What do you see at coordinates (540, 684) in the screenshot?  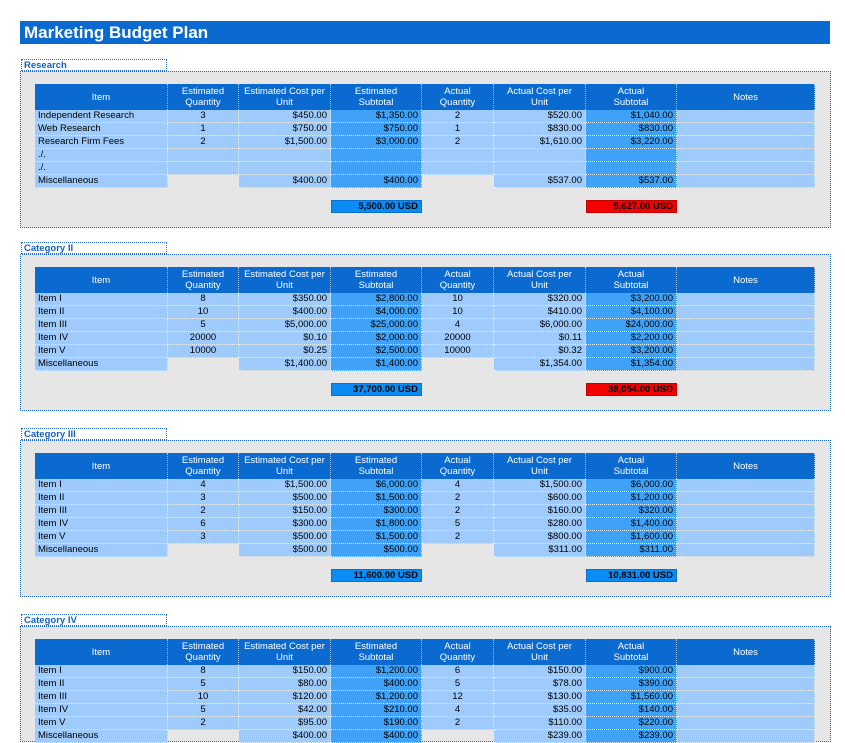 I see `table-cell: $78.00` at bounding box center [540, 684].